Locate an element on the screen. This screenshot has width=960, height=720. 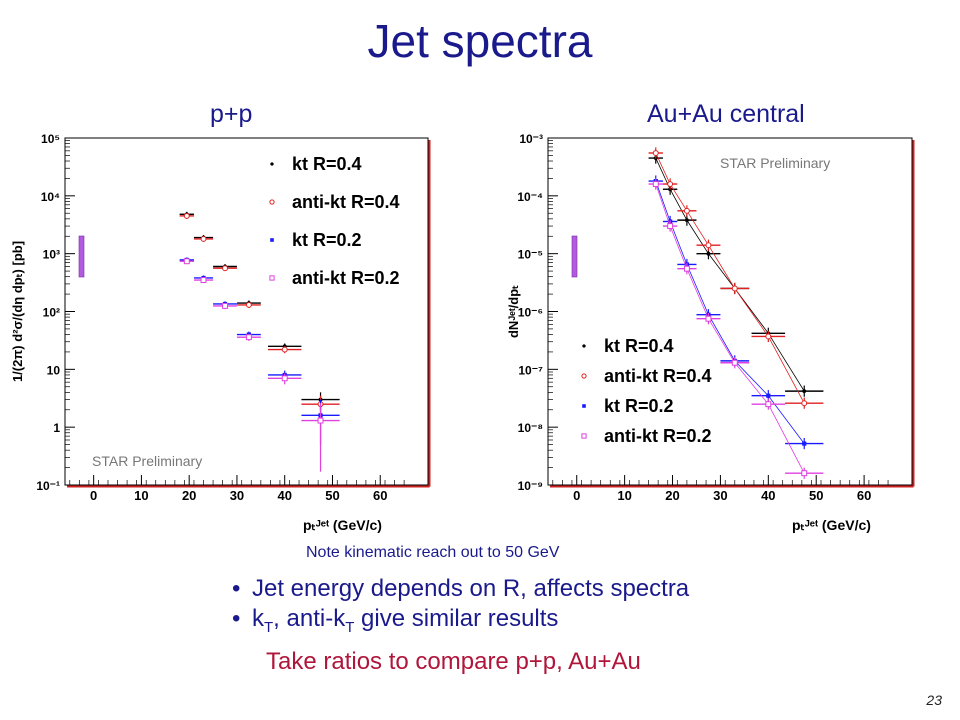
y-tick-label: 10⁻¹ is located at coordinates (48, 486).